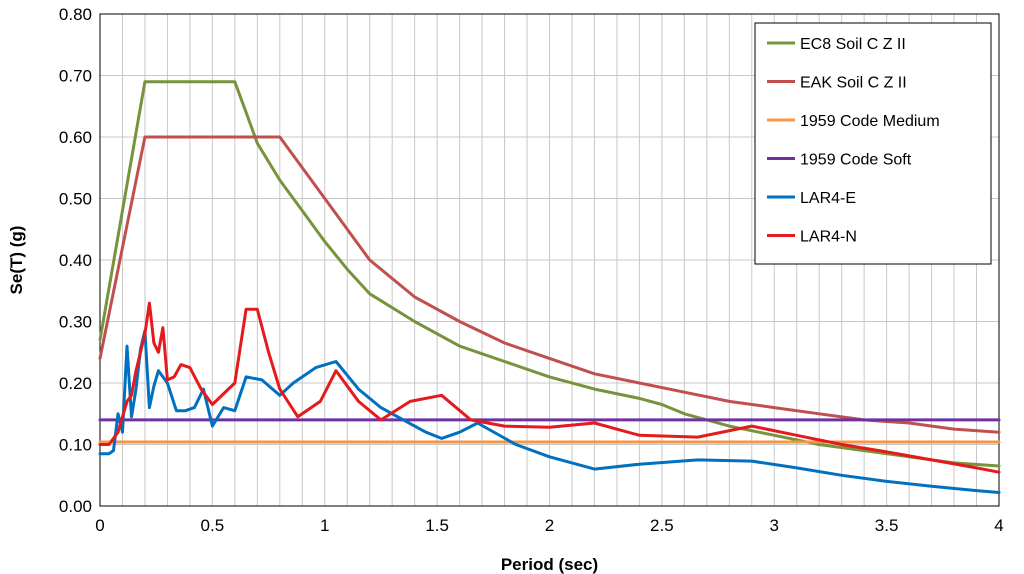  I want to click on x-tick-label: 2.5, so click(662, 525).